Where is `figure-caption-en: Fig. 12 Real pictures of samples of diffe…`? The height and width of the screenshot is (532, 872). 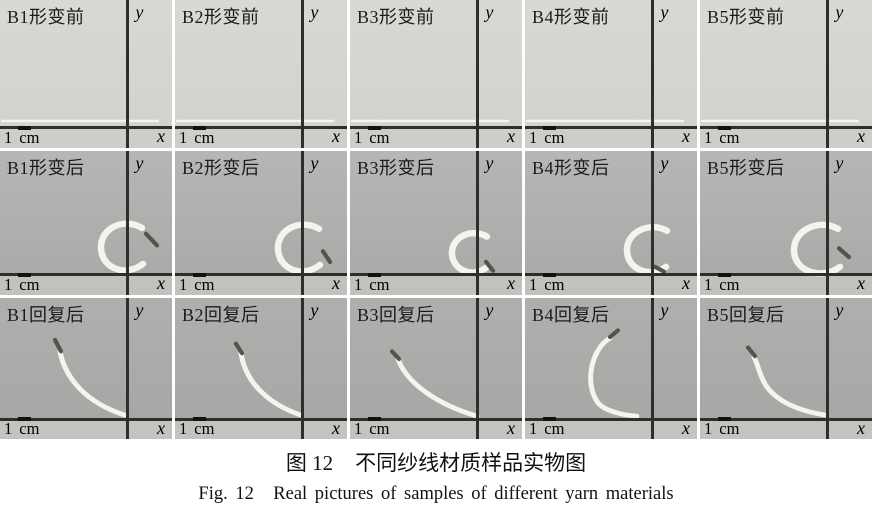 figure-caption-en: Fig. 12 Real pictures of samples of diffe… is located at coordinates (436, 494).